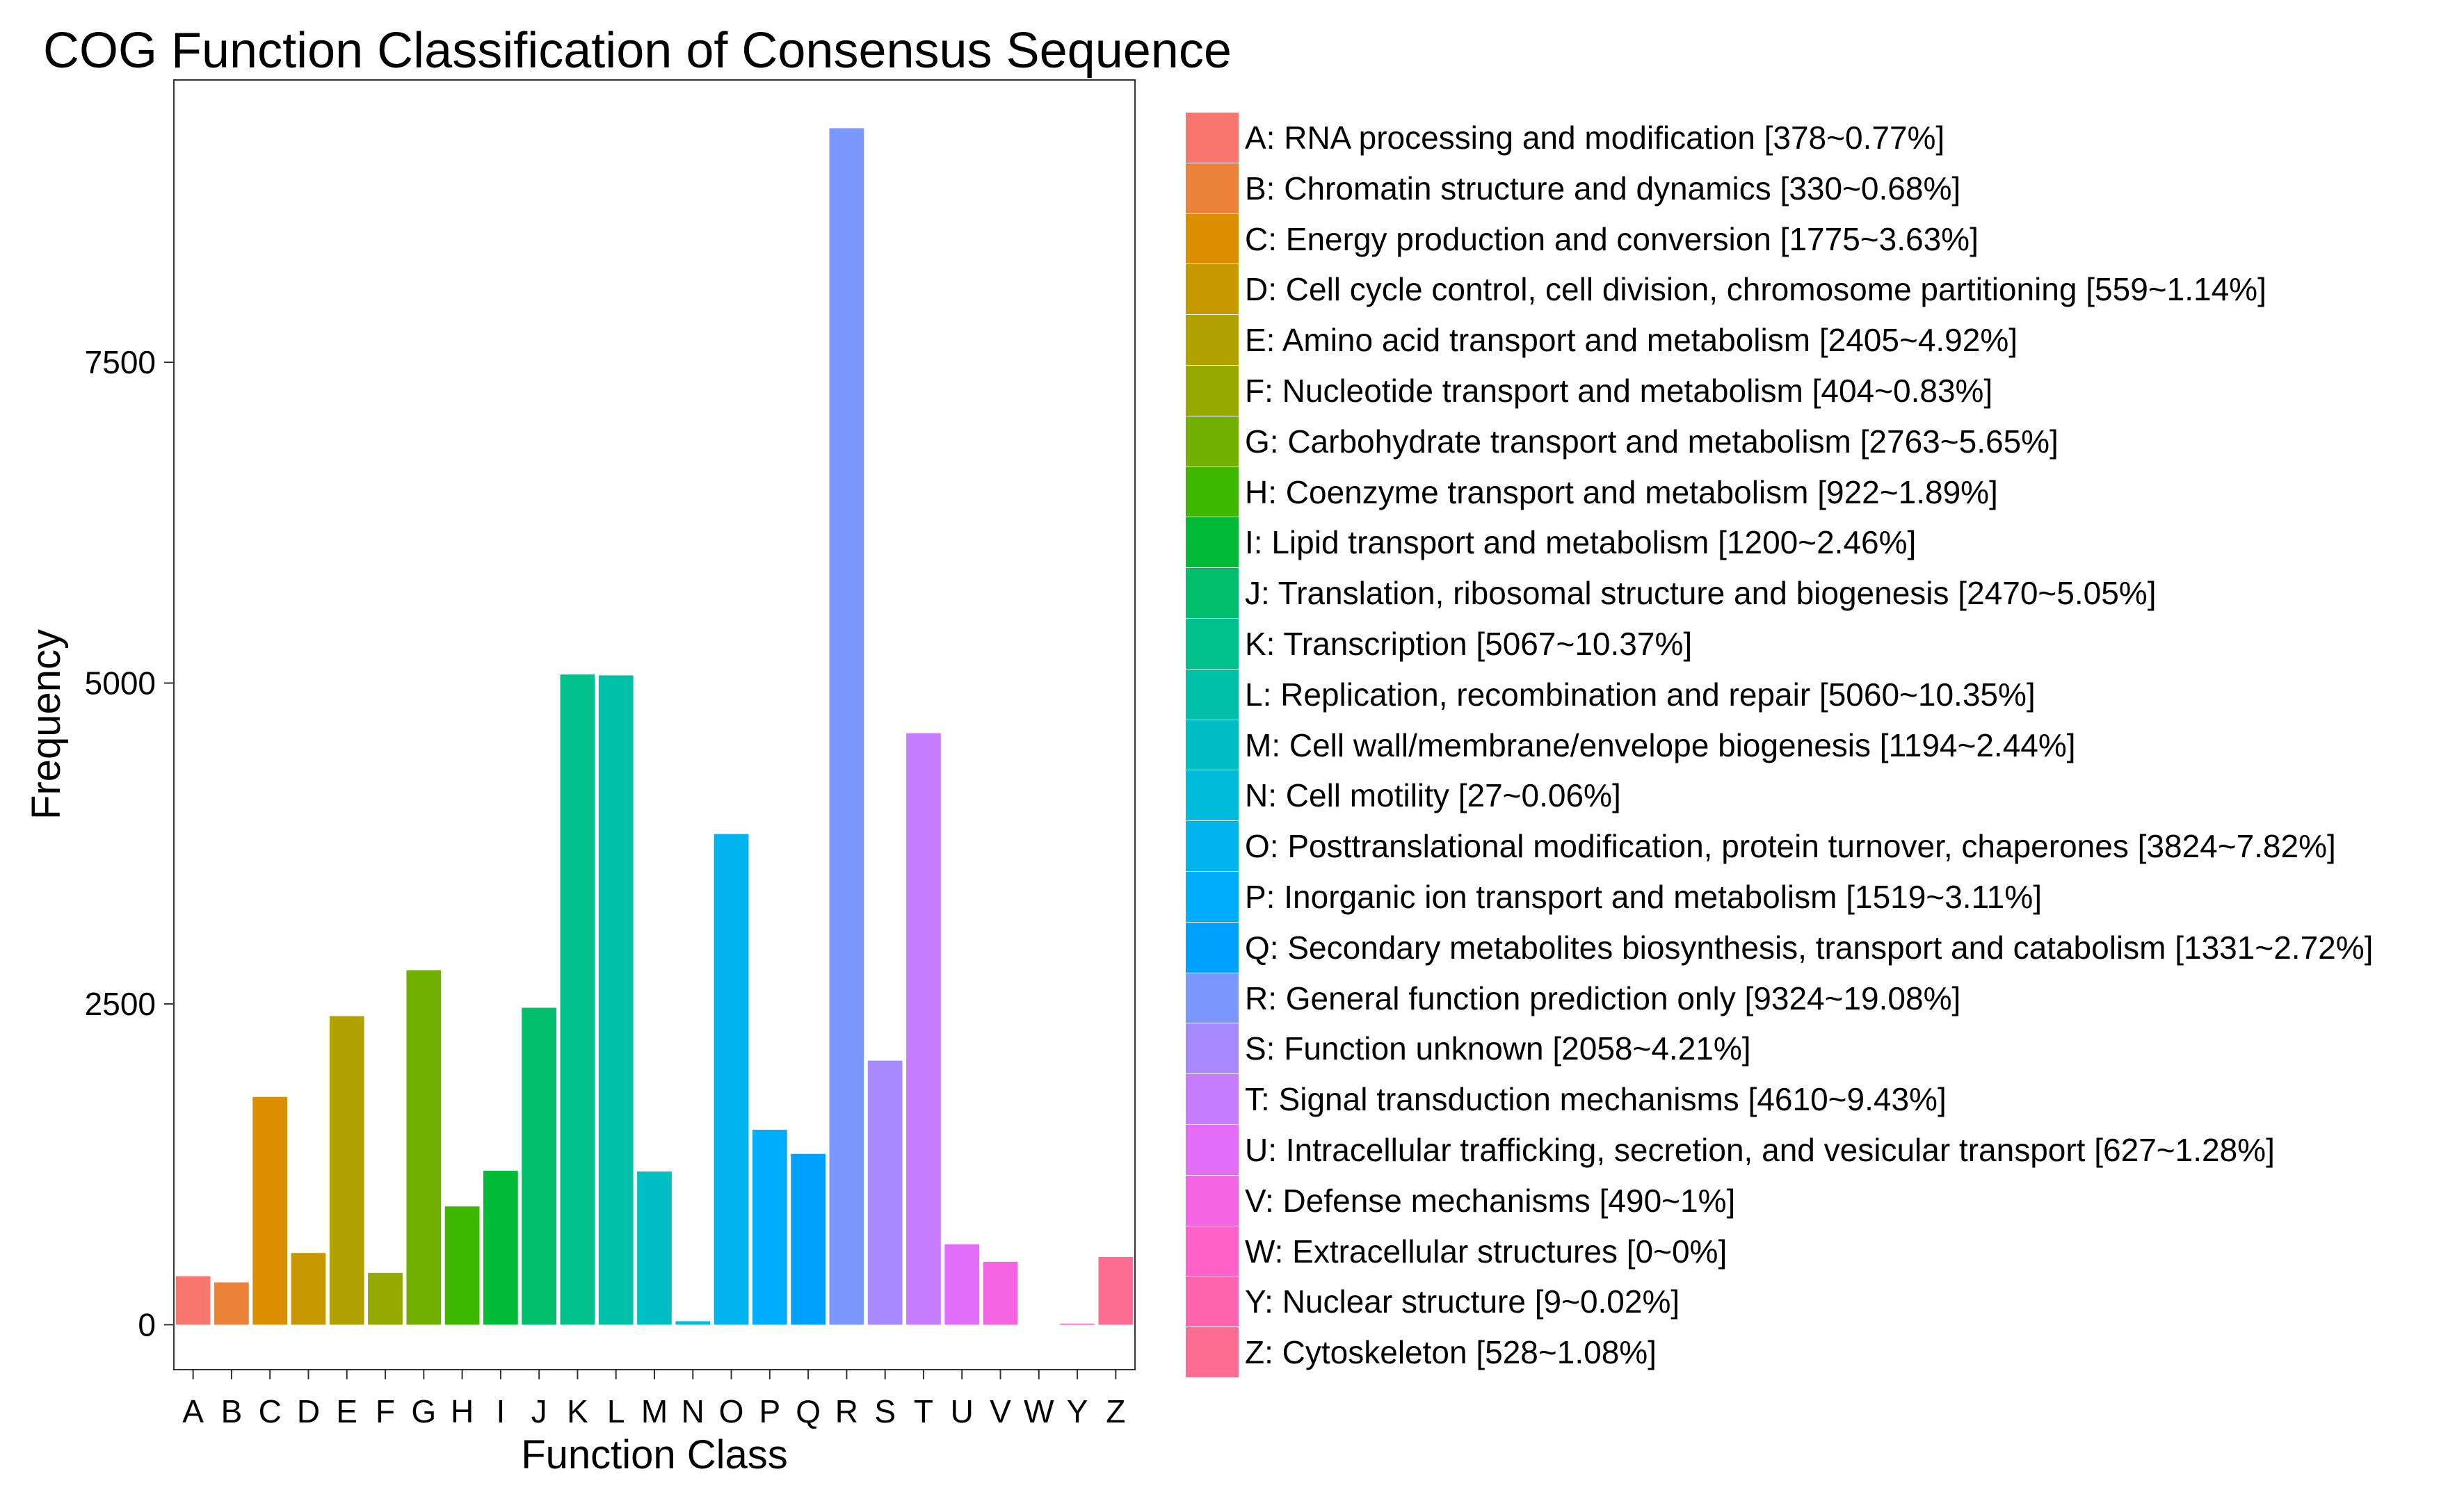 The width and height of the screenshot is (2464, 1492). Describe the element at coordinates (1825, 1302) in the screenshot. I see `legend-item-Y: Y: Nuclear structure [9~0.02%]` at that location.